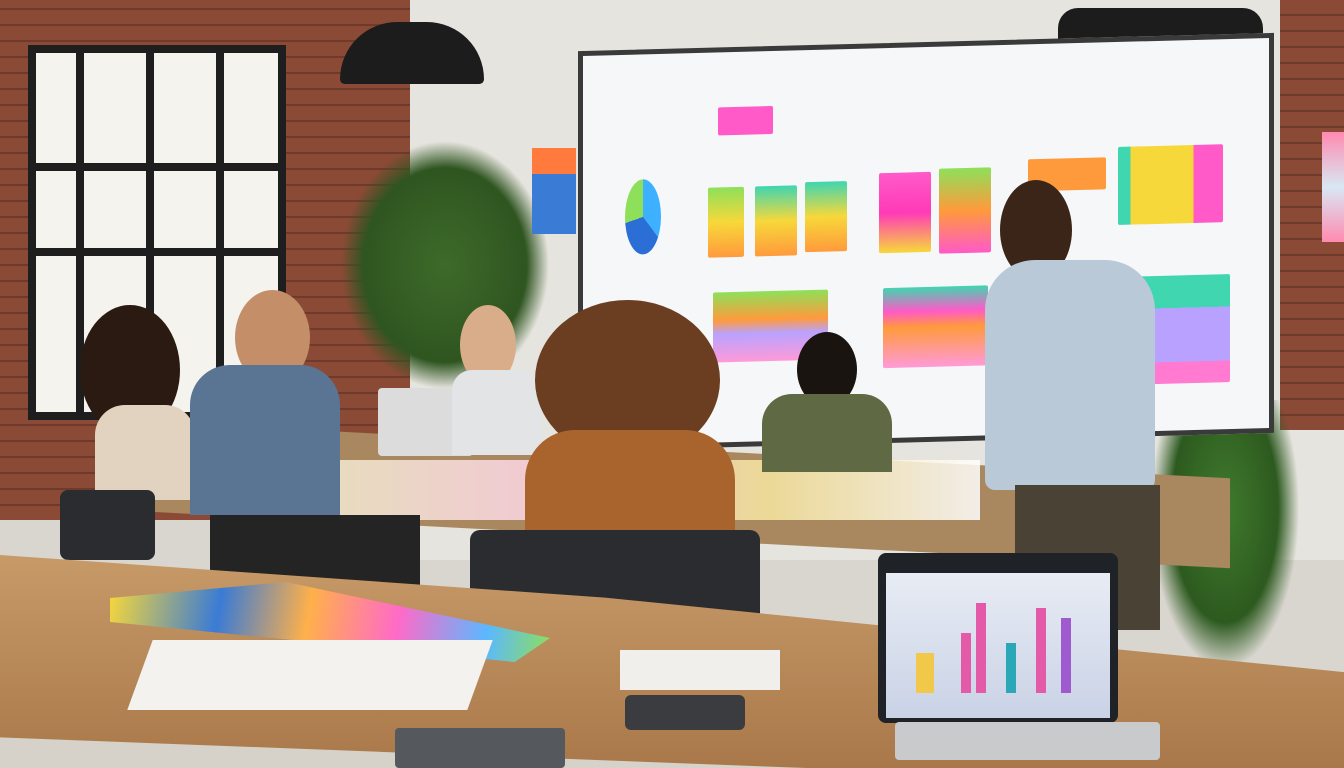  I want to click on phone, so click(685, 712).